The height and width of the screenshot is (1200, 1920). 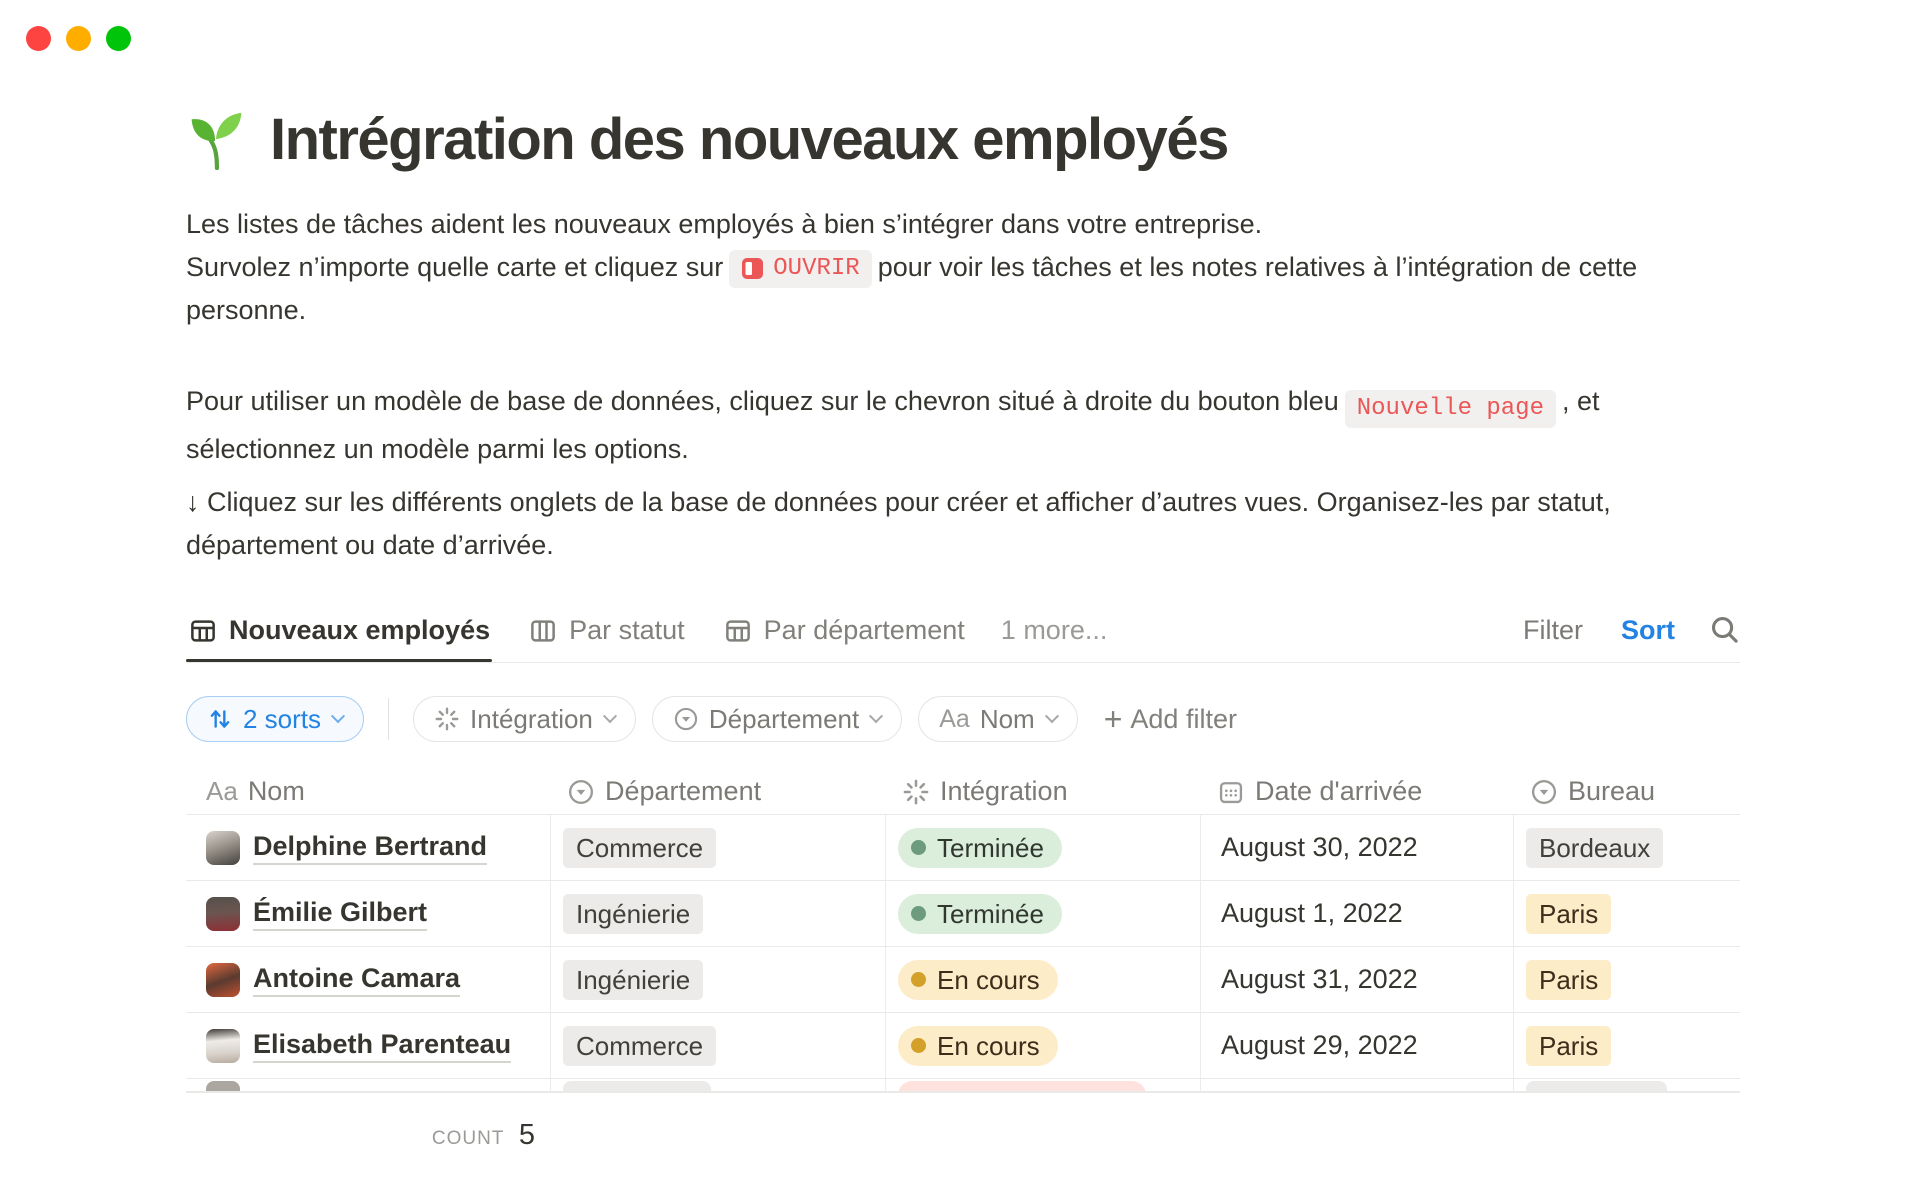 What do you see at coordinates (1357, 979) in the screenshot?
I see `date-cell: August 31, 2022` at bounding box center [1357, 979].